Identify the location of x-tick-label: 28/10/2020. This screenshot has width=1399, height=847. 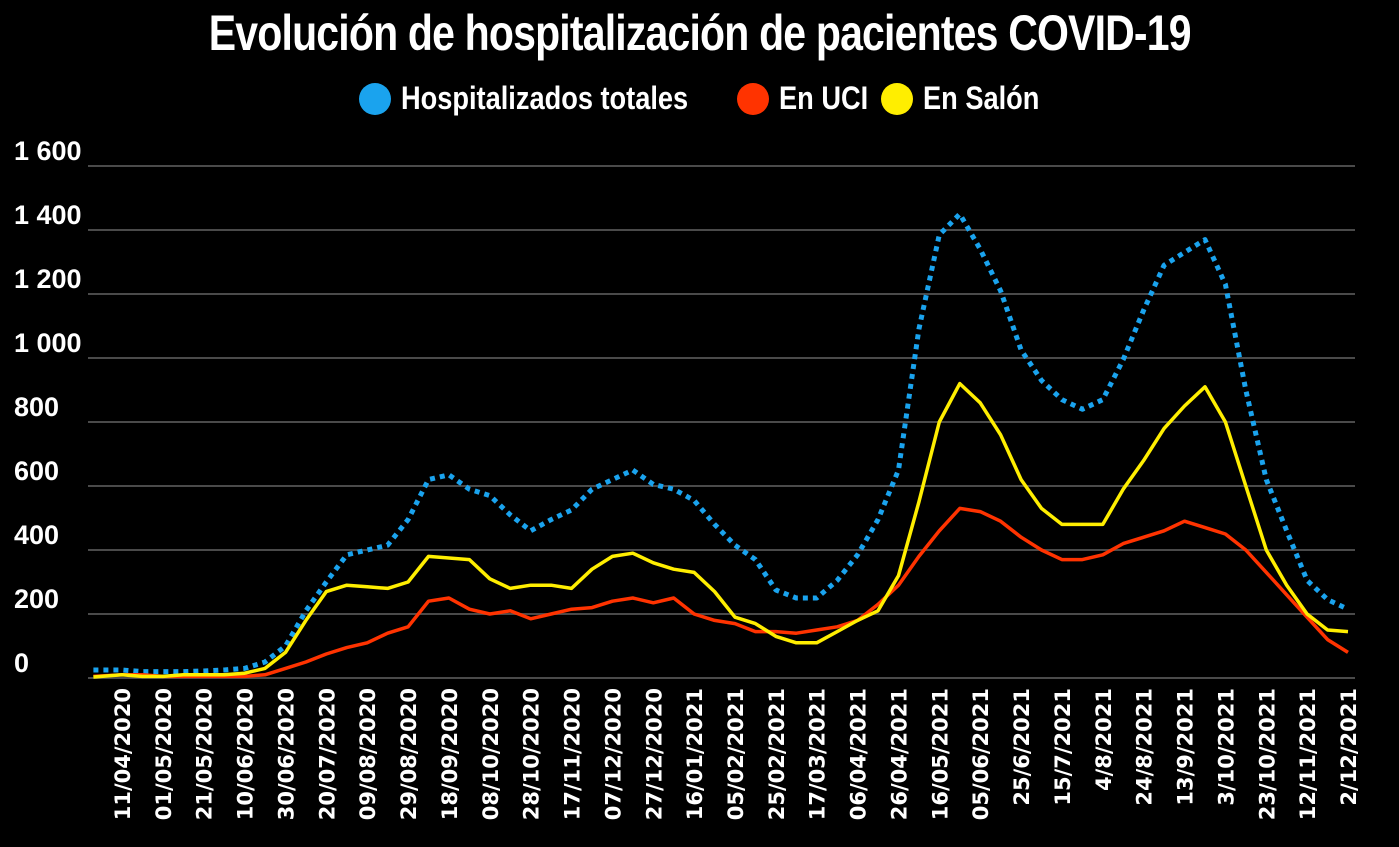
(532, 754).